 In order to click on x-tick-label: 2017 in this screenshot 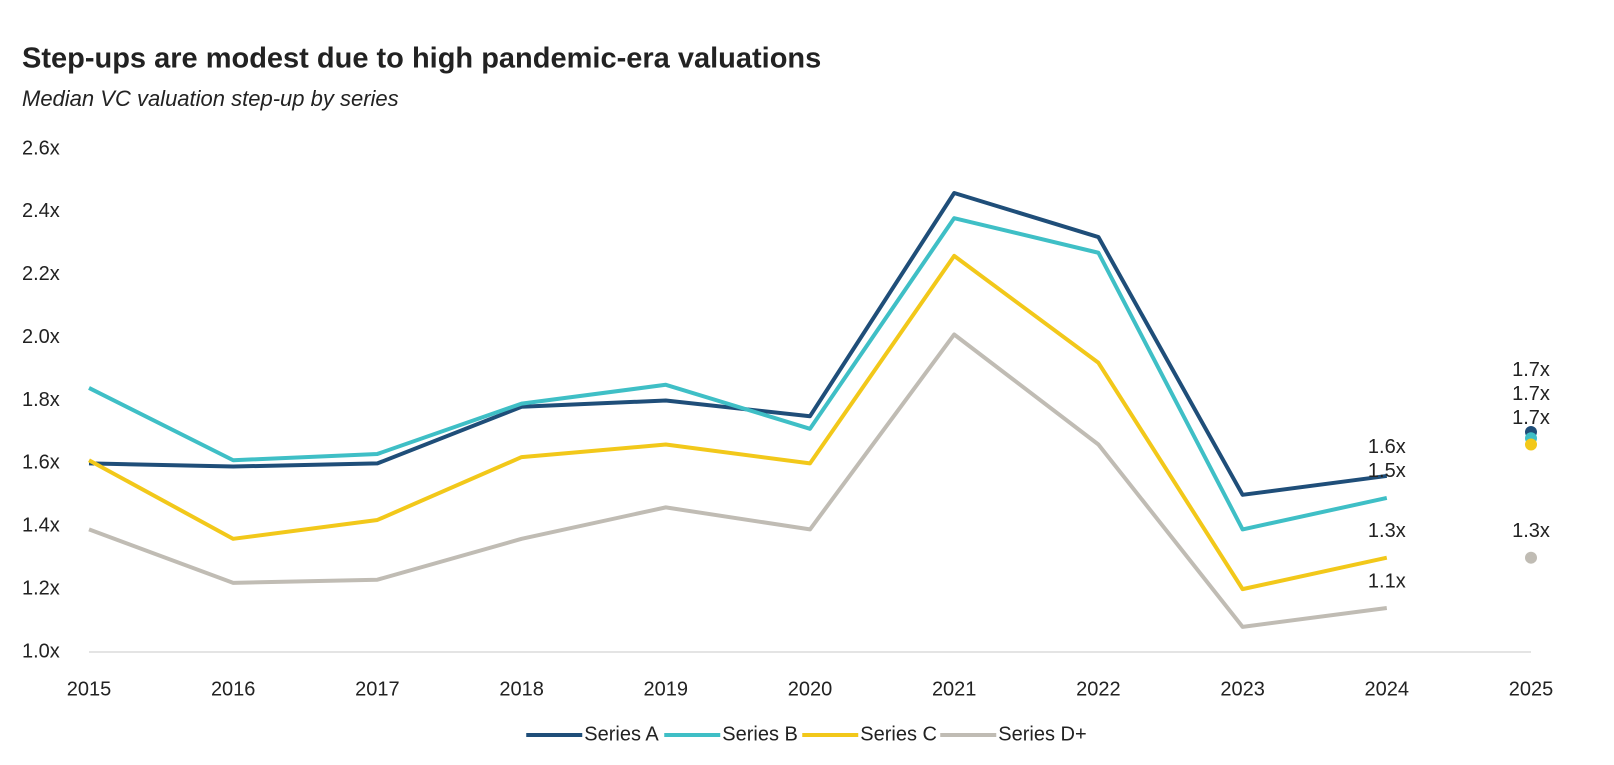, I will do `click(377, 689)`.